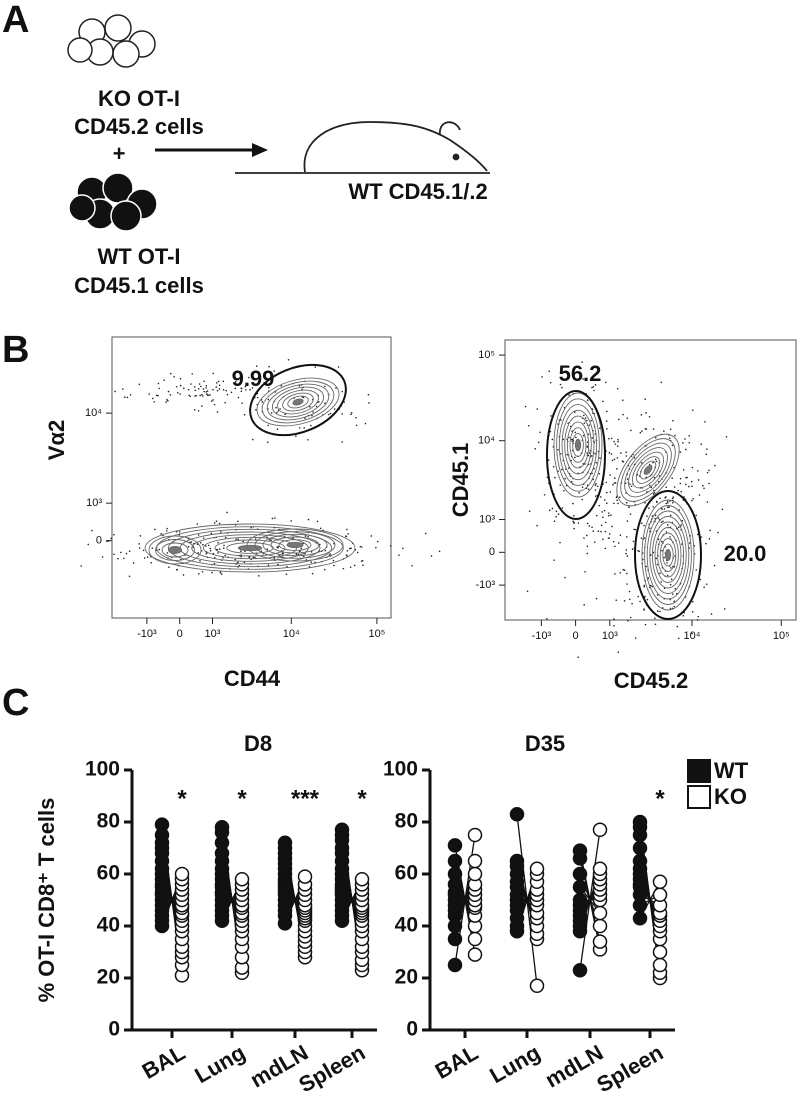 The width and height of the screenshot is (800, 1101). What do you see at coordinates (331, 1069) in the screenshot?
I see `x-tick-label: Spleen` at bounding box center [331, 1069].